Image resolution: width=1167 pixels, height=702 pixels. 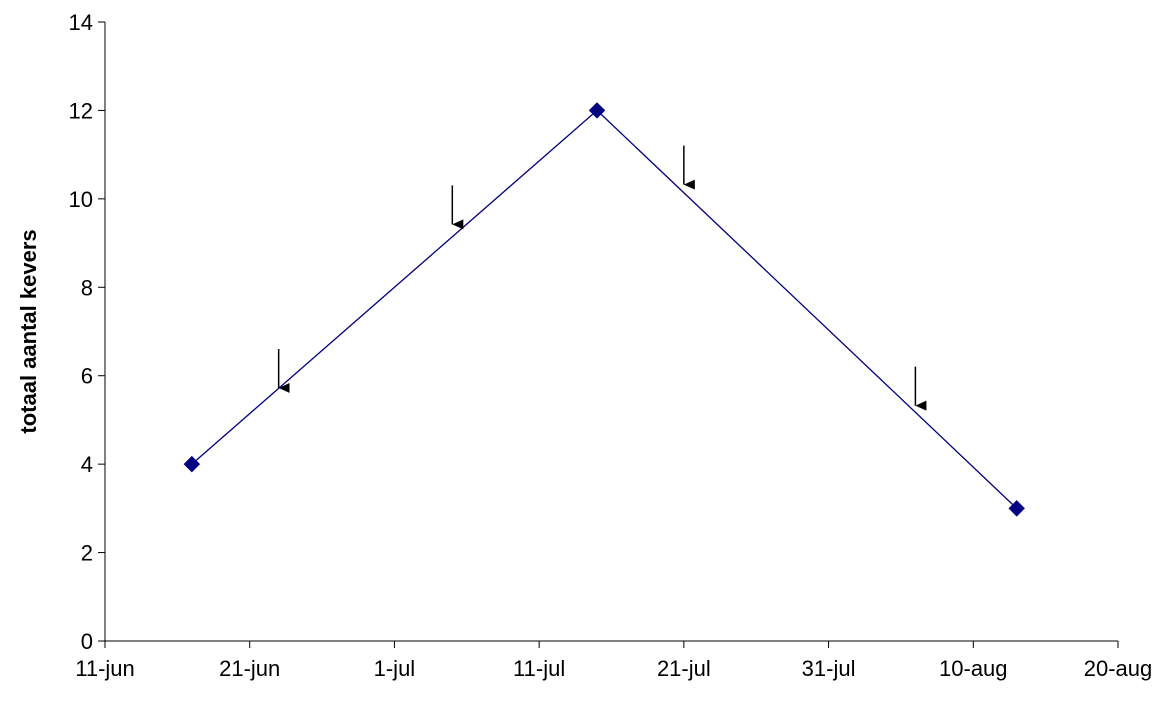 What do you see at coordinates (539, 668) in the screenshot?
I see `x-tick-label: 11-jul` at bounding box center [539, 668].